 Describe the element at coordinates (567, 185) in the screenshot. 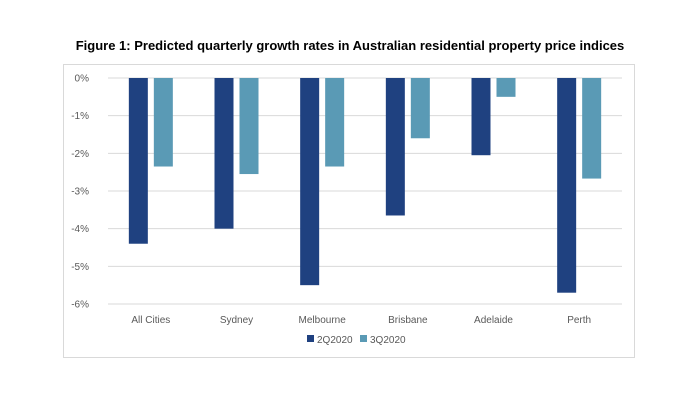

I see `bar-2q2020-perth` at that location.